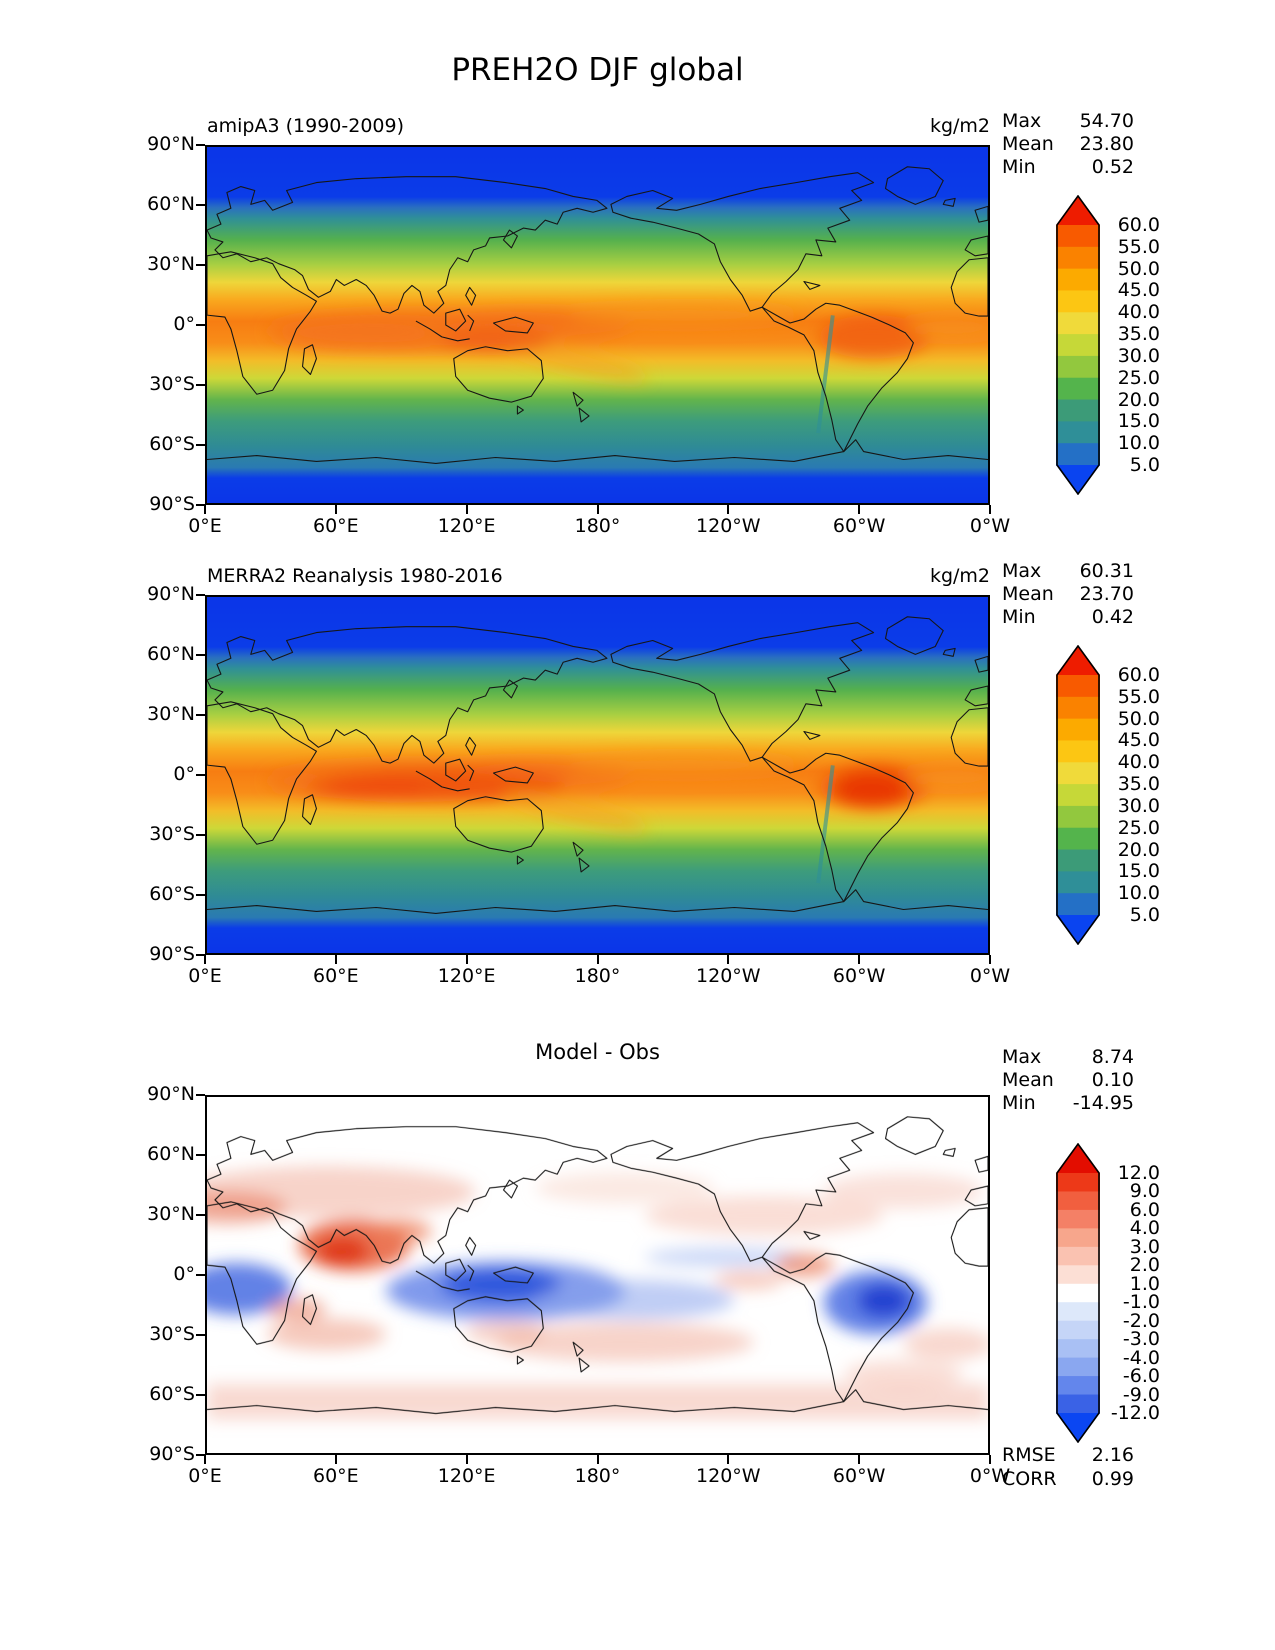 The height and width of the screenshot is (1650, 1275). I want to click on stat-row: Max 54.70, so click(1068, 121).